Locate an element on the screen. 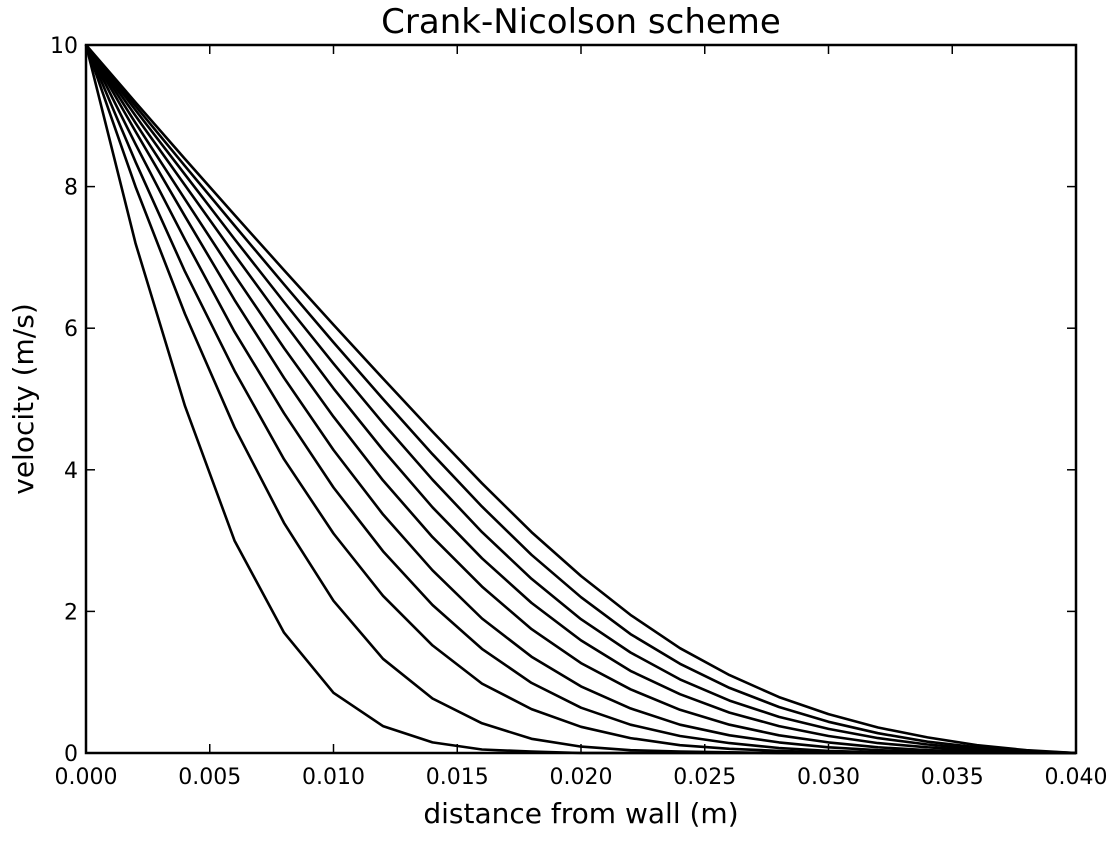 This screenshot has width=1120, height=841. x-axis-label: distance from wall (m) is located at coordinates (580, 813).